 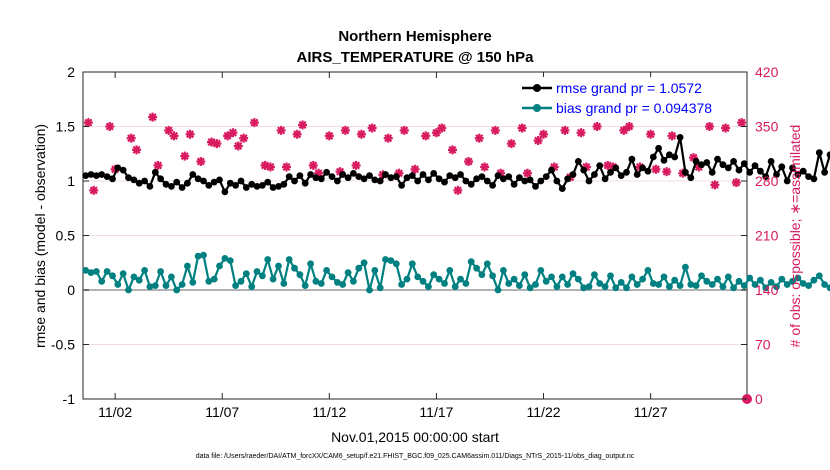 I want to click on y-tick-label: 1, so click(x=71, y=181).